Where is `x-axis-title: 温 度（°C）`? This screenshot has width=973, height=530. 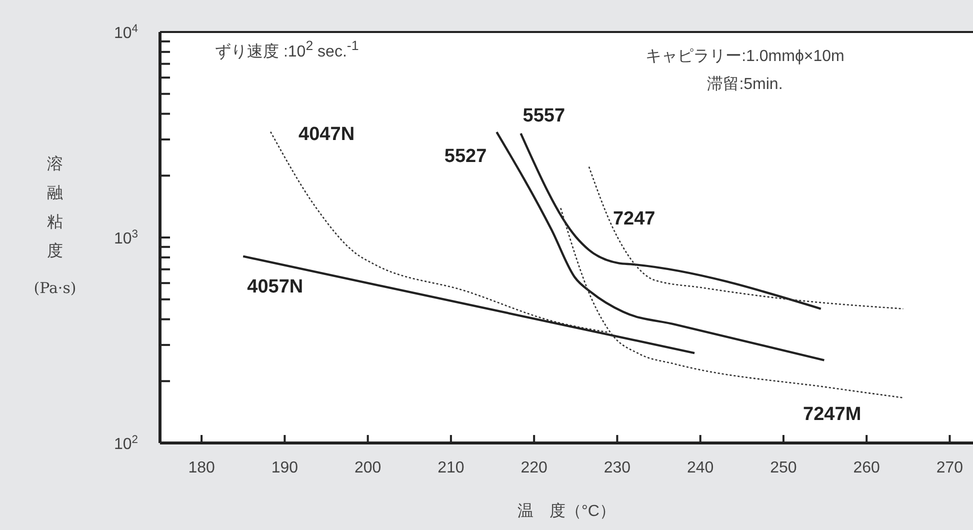
x-axis-title: 温 度（°C） is located at coordinates (567, 511).